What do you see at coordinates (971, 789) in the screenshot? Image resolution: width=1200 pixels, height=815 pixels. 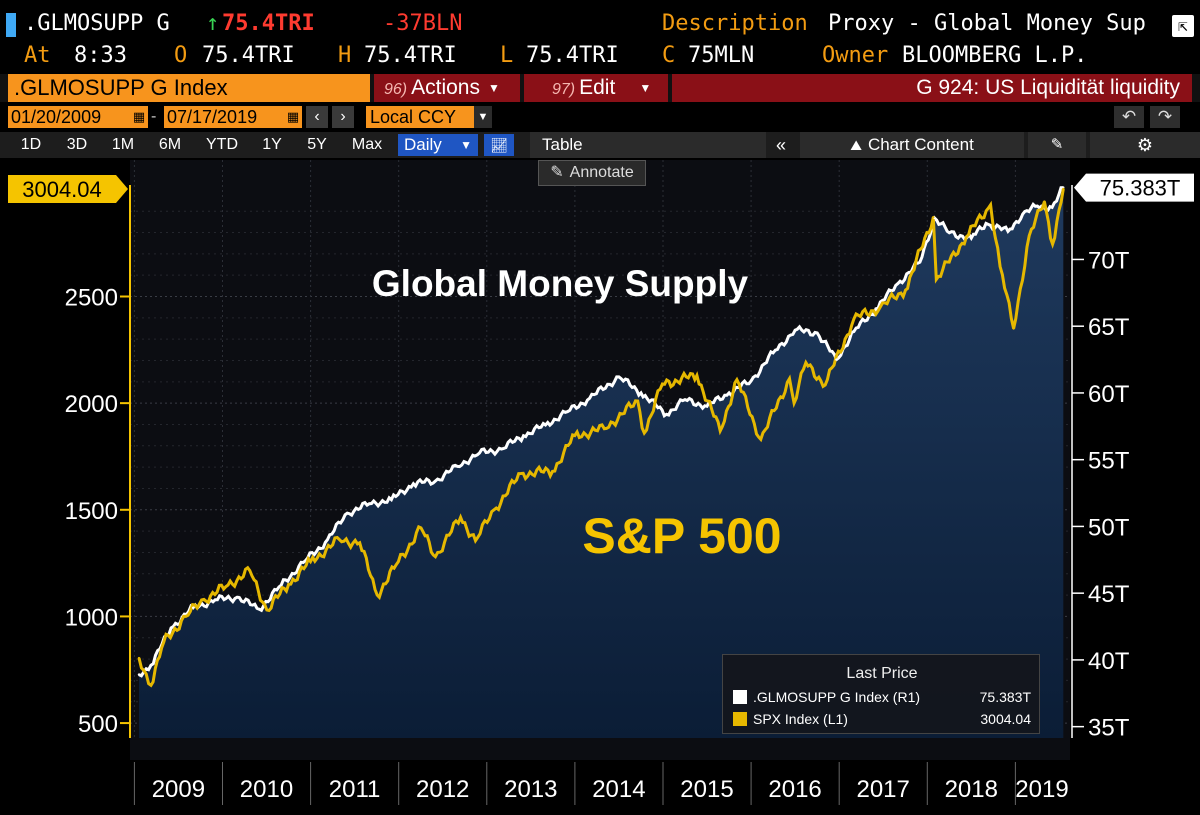 I see `x-axis-tick-label: 2018` at bounding box center [971, 789].